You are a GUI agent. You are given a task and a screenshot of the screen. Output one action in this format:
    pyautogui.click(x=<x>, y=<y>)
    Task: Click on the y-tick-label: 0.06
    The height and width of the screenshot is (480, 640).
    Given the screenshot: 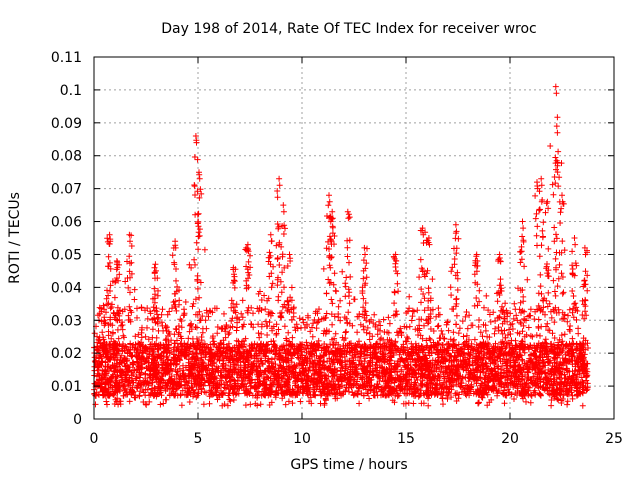 What is the action you would take?
    pyautogui.click(x=66, y=223)
    